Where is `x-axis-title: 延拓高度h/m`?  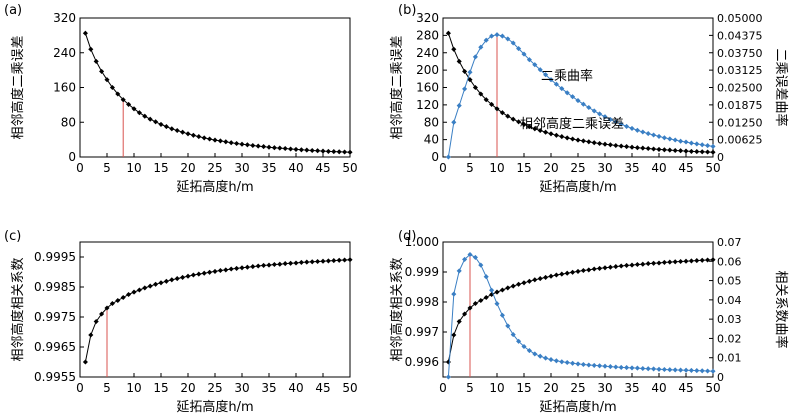
x-axis-title: 延拓高度h/m is located at coordinates (577, 187).